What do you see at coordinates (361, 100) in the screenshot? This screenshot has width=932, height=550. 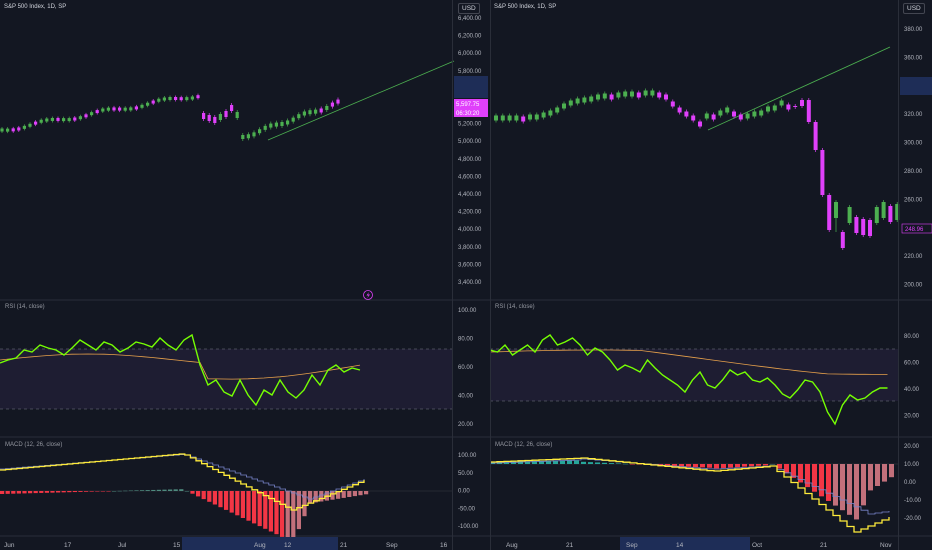 I see `trendline` at bounding box center [361, 100].